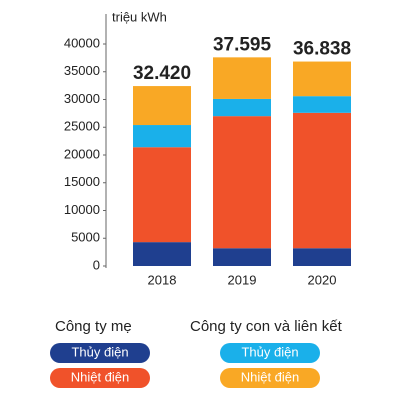 The width and height of the screenshot is (407, 414). What do you see at coordinates (82, 153) in the screenshot?
I see `y-tick-label: 20000` at bounding box center [82, 153].